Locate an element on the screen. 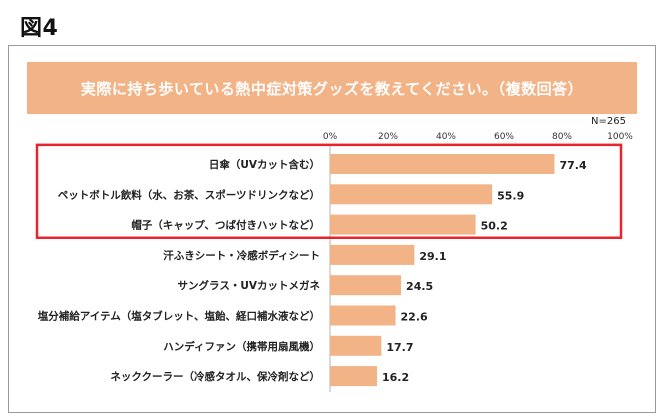 The width and height of the screenshot is (665, 418). category-label: ネッククーラー（冷感タオル、保冷剤など） is located at coordinates (215, 376).